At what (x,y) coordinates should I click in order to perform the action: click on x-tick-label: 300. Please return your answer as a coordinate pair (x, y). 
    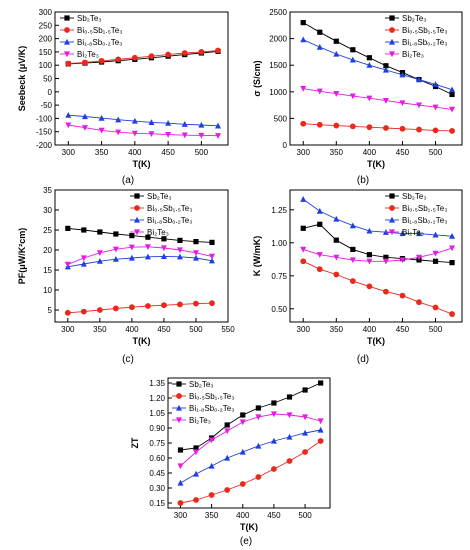
    Looking at the image, I should click on (68, 329).